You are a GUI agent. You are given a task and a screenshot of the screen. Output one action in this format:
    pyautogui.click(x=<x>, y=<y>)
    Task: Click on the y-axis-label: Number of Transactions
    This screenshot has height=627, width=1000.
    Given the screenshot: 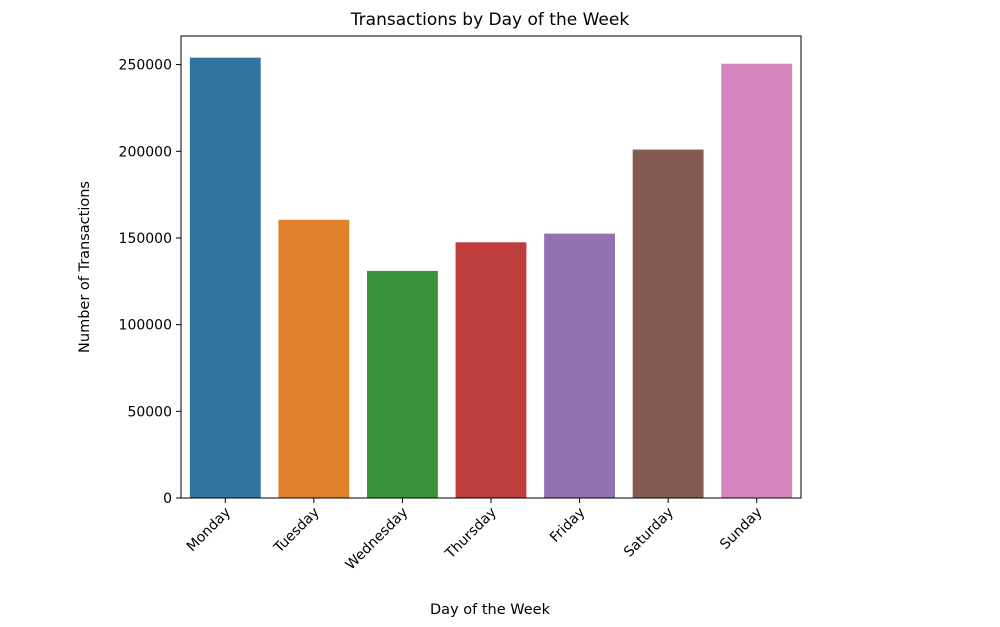 What is the action you would take?
    pyautogui.click(x=85, y=267)
    